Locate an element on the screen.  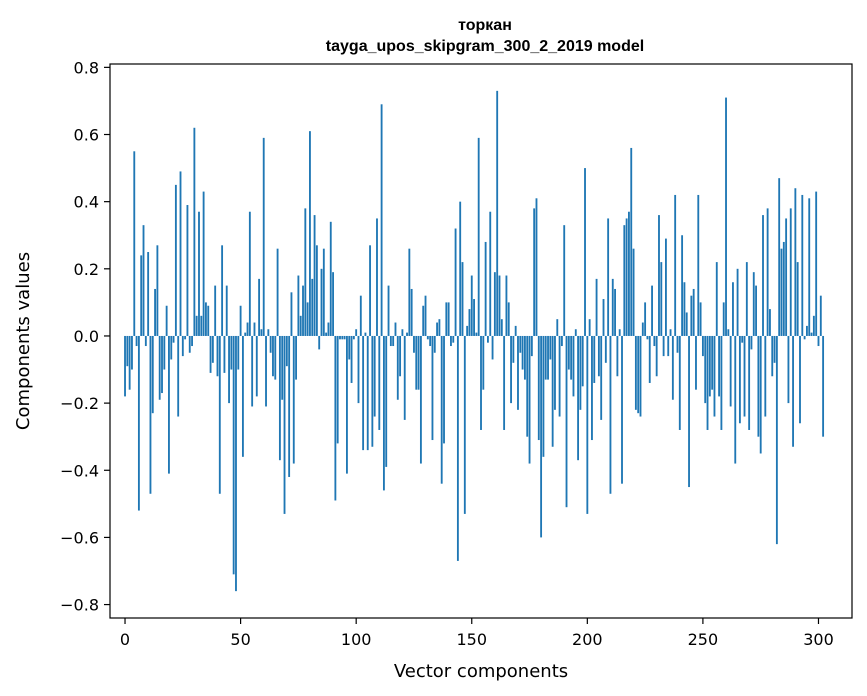
y-tick-label: 0.0 is located at coordinates (86, 336).